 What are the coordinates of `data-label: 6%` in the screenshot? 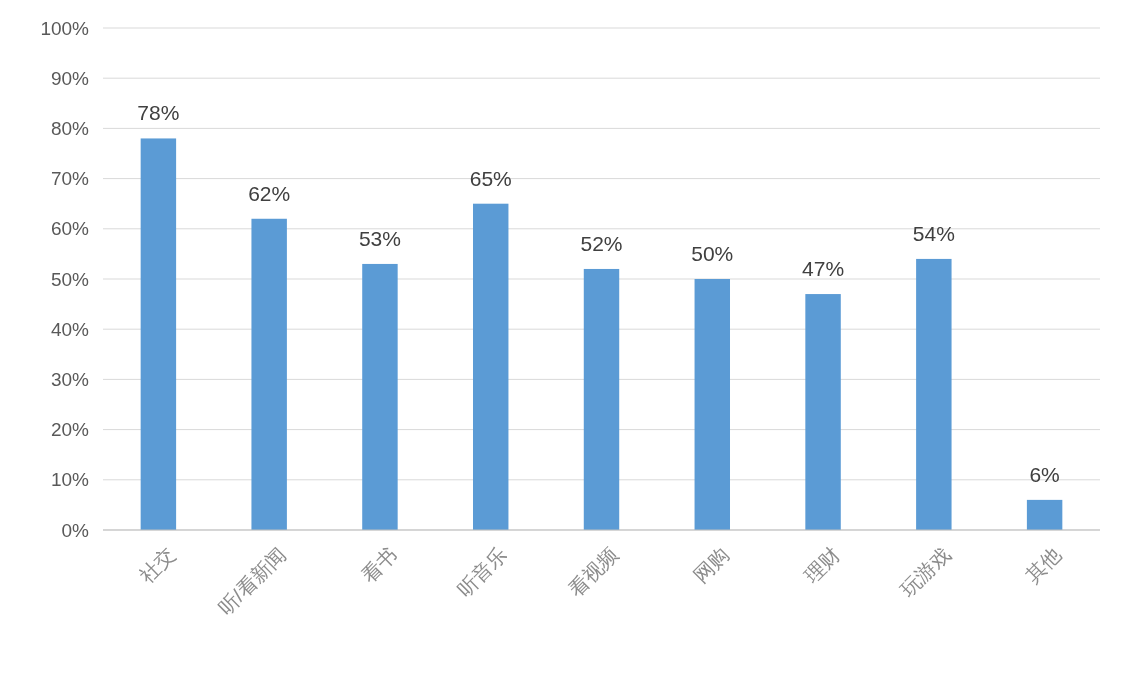 It's located at (1044, 474).